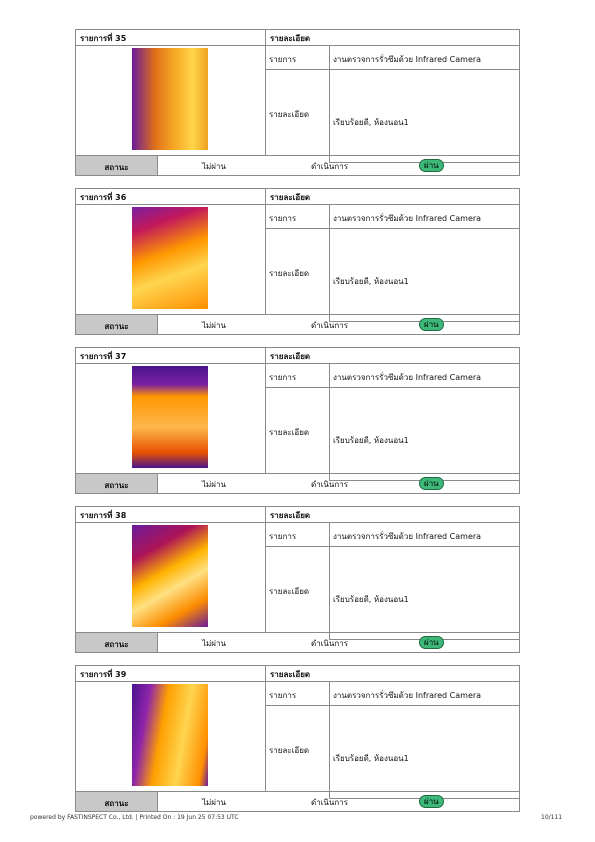 The width and height of the screenshot is (595, 842). What do you see at coordinates (170, 355) in the screenshot?
I see `item-title: รายการที่ 37` at bounding box center [170, 355].